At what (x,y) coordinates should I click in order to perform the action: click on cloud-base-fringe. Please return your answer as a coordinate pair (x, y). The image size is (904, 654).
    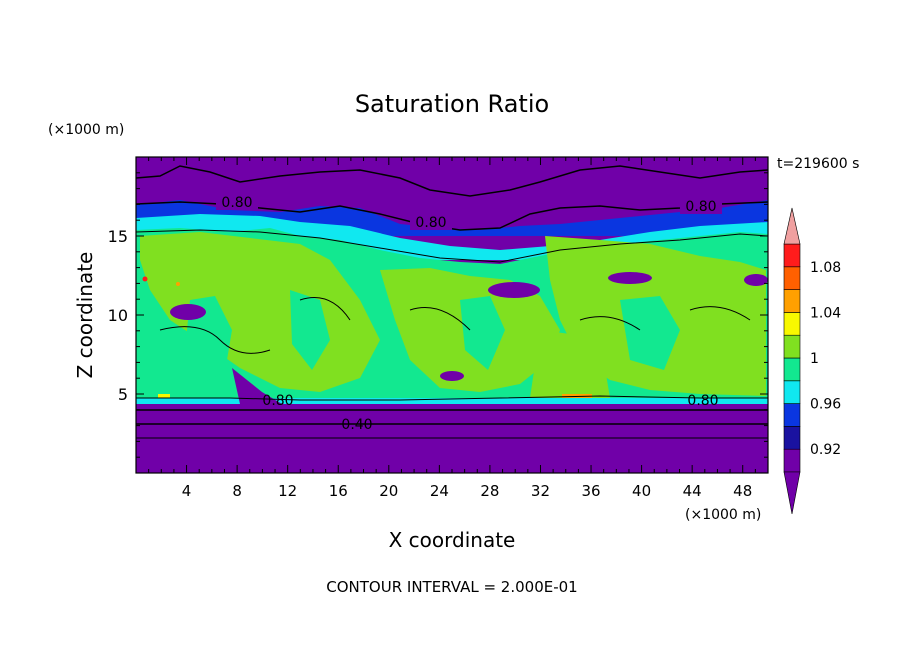
    Looking at the image, I should click on (452, 401).